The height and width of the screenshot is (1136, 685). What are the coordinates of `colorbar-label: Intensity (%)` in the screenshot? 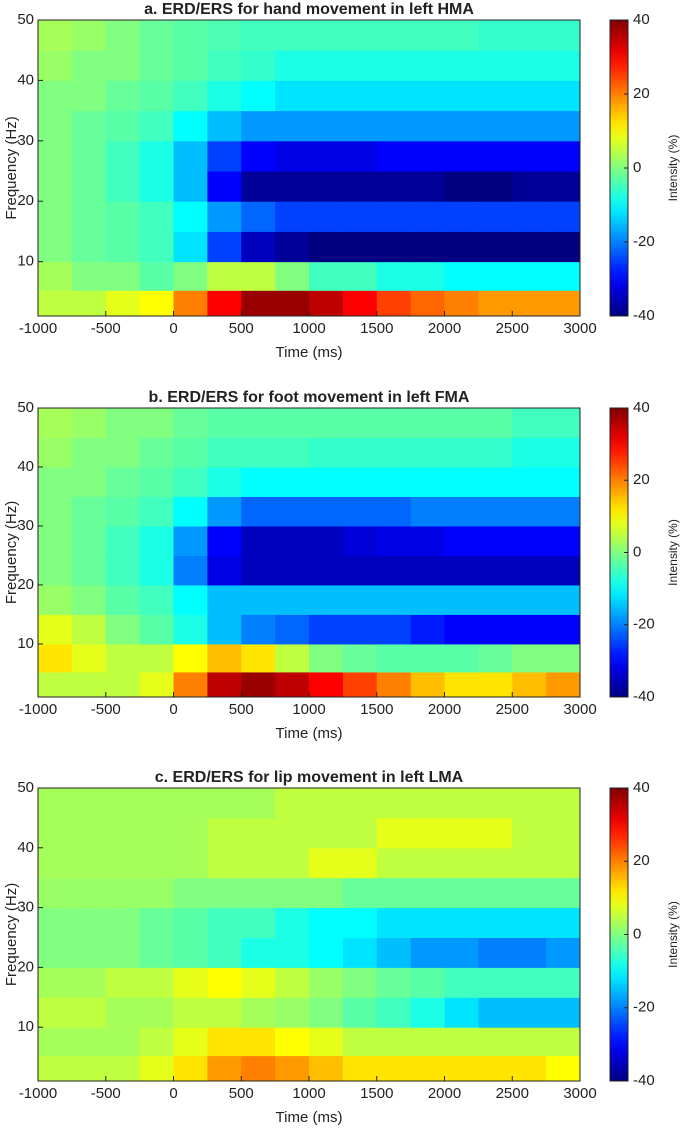 It's located at (673, 168).